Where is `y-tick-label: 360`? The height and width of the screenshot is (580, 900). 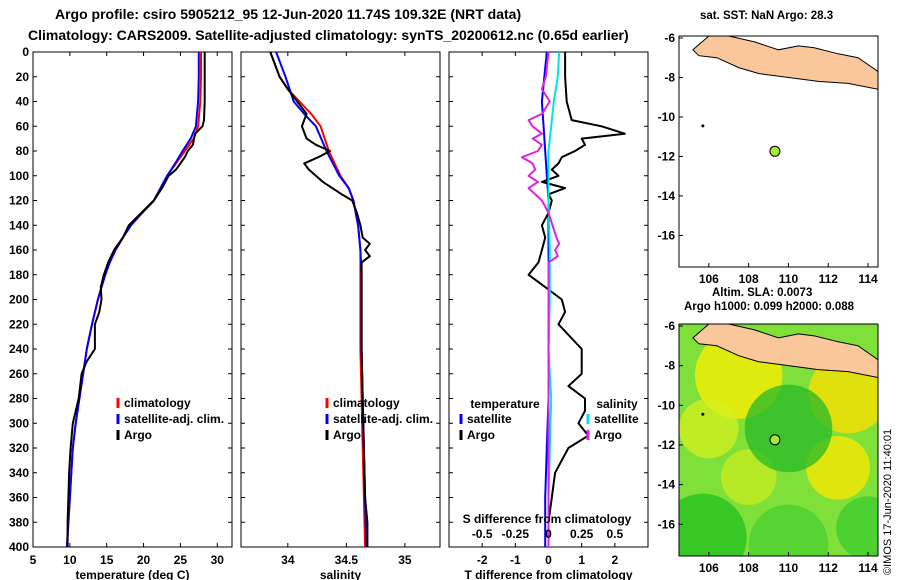 y-tick-label: 360 is located at coordinates (19, 498).